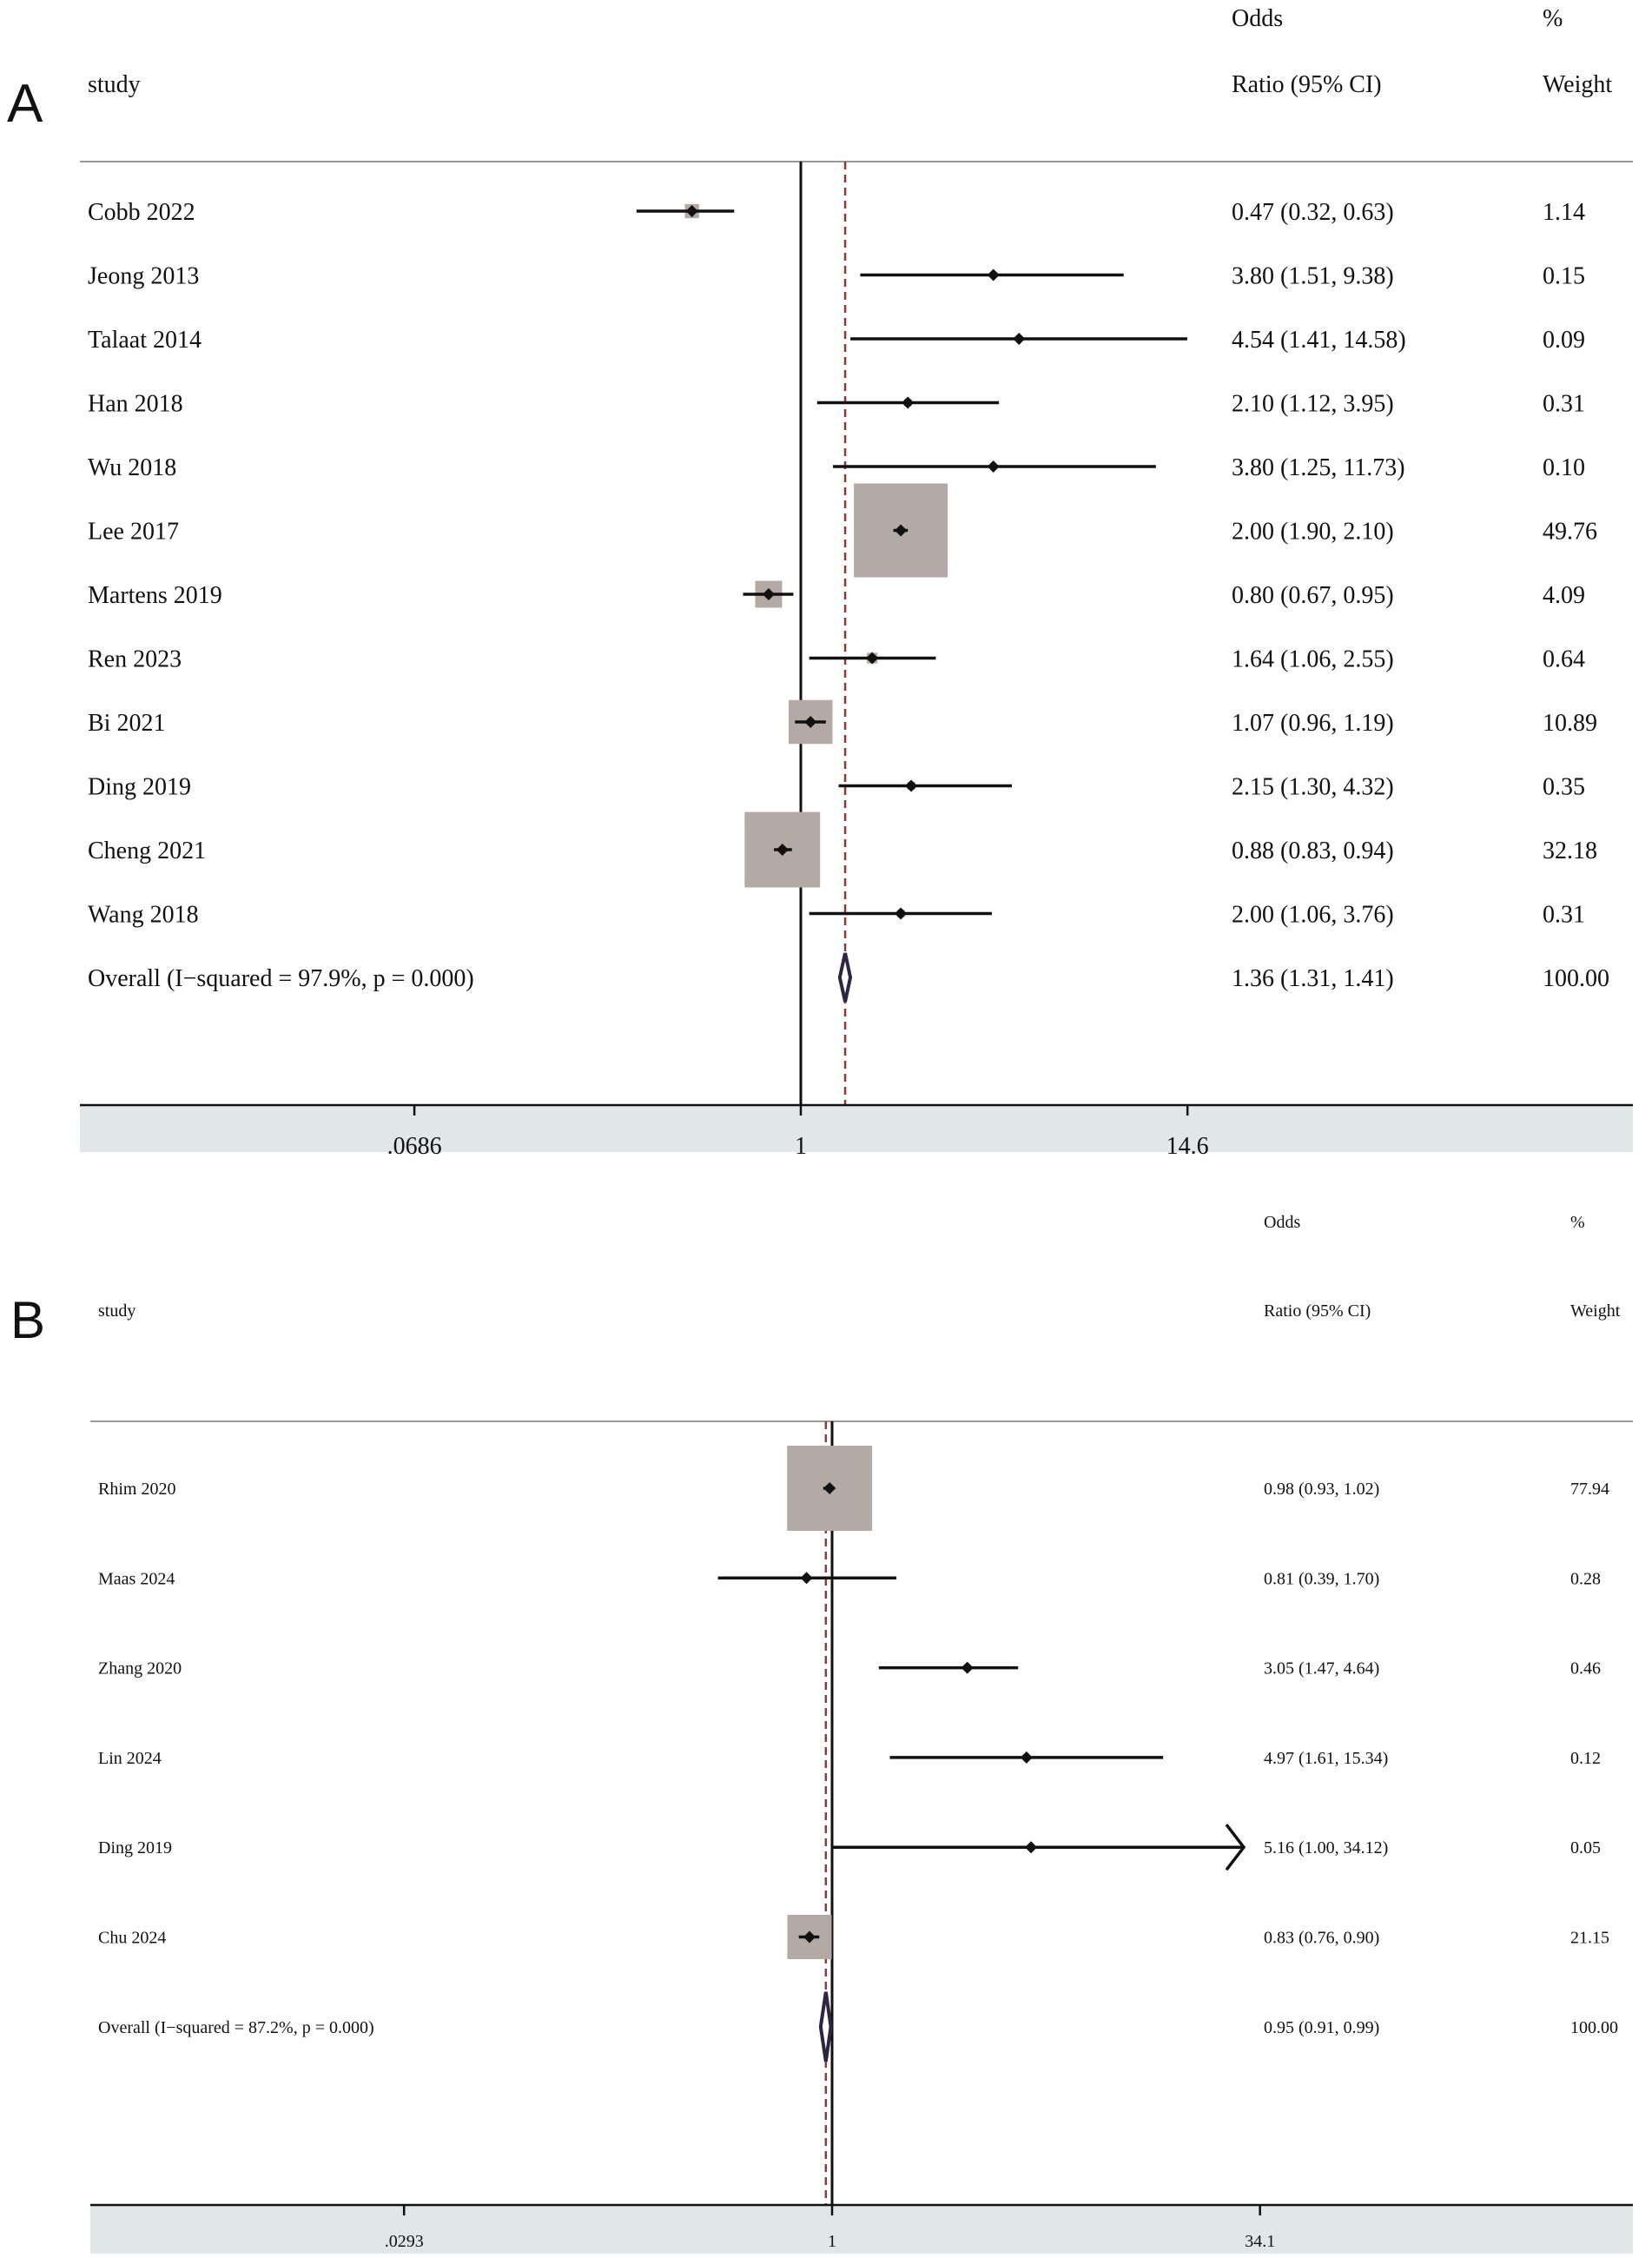  What do you see at coordinates (1585, 1848) in the screenshot?
I see `study-weight: 0.05` at bounding box center [1585, 1848].